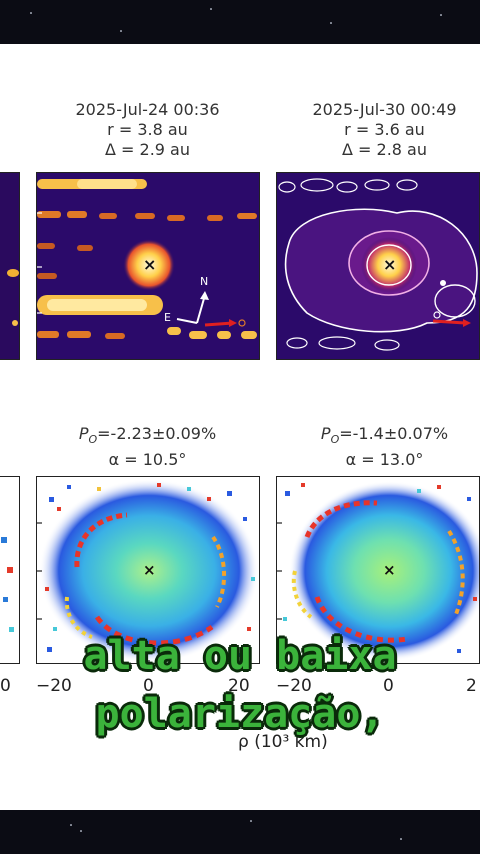 This screenshot has height=854, width=480. Describe the element at coordinates (378, 570) in the screenshot. I see `pol-panel-2: ×` at that location.